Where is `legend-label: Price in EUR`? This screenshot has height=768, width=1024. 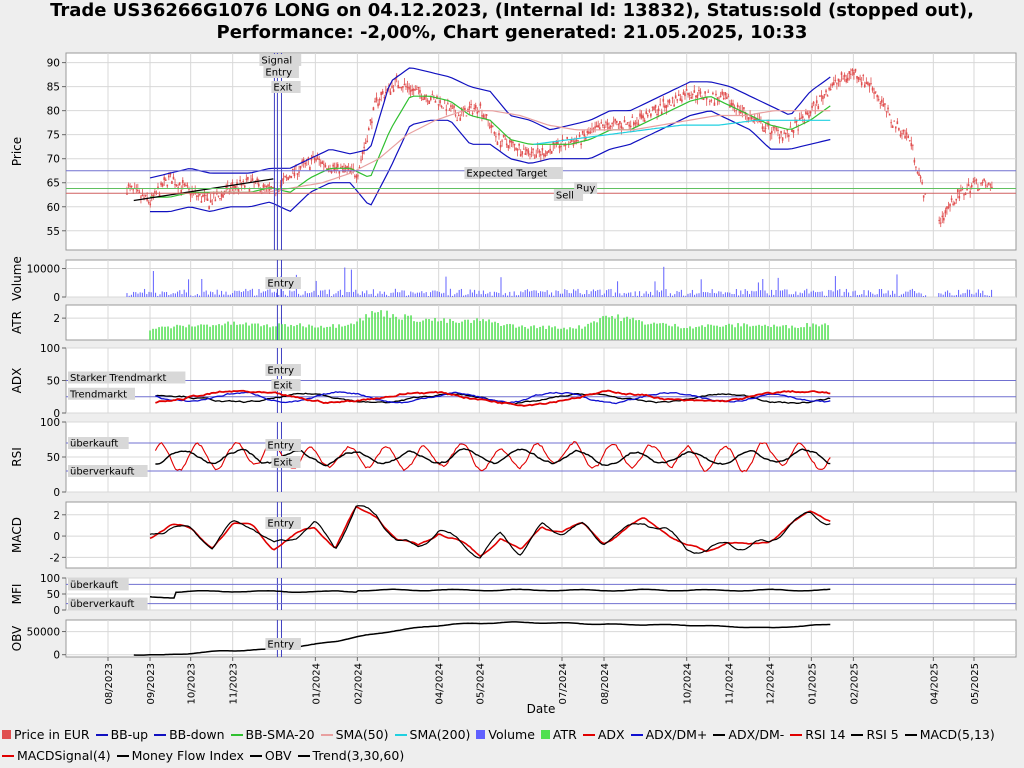
legend-label: Price in EUR is located at coordinates (52, 734).